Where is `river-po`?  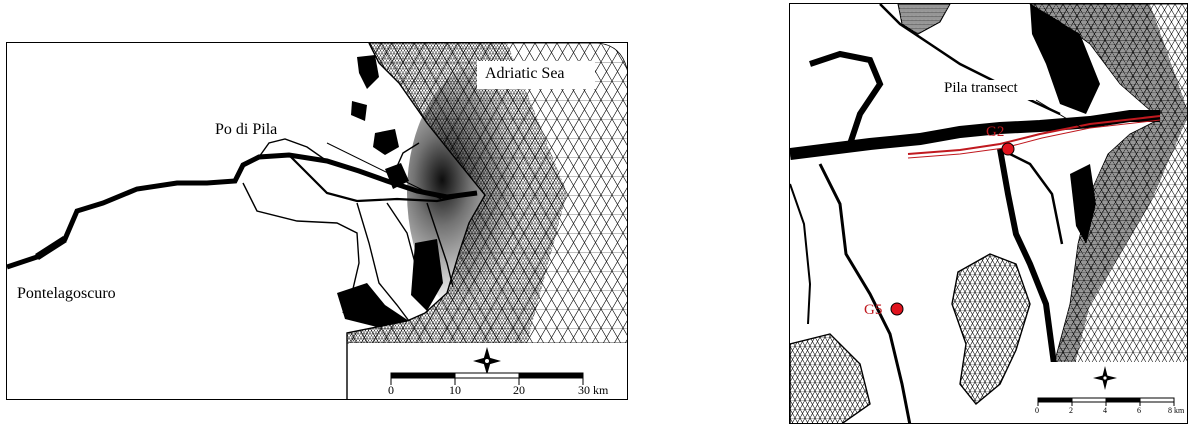
river-po is located at coordinates (242, 211).